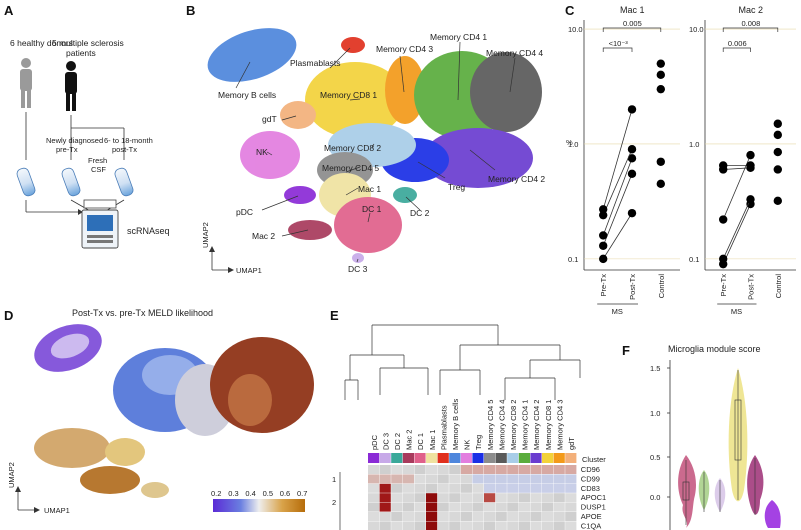 The height and width of the screenshot is (530, 801). What do you see at coordinates (148, 231) in the screenshot?
I see `scrnaseq-label: scRNAseq` at bounding box center [148, 231].